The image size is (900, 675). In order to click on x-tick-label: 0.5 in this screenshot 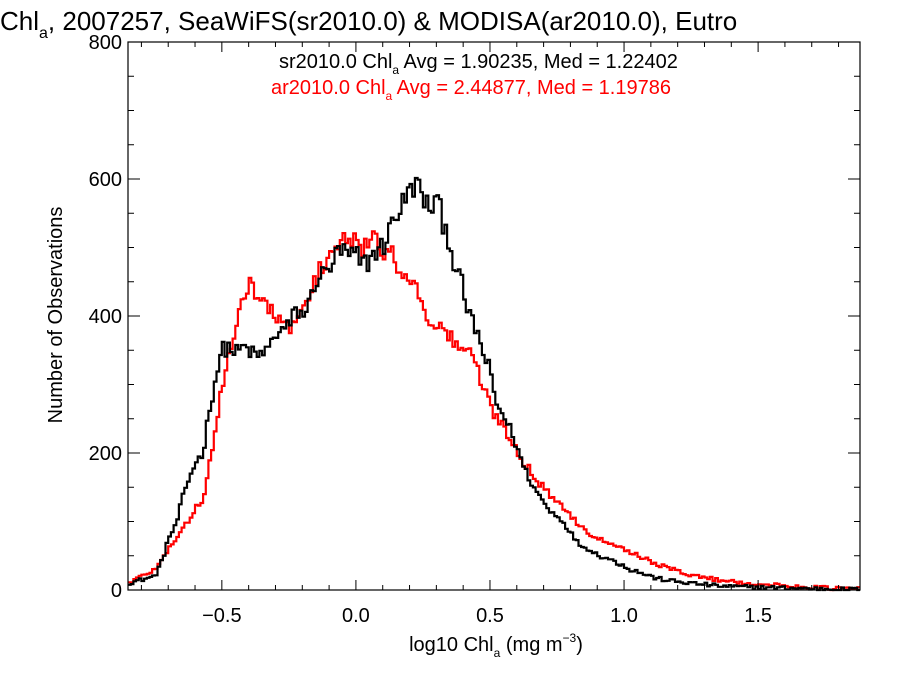, I will do `click(490, 616)`.